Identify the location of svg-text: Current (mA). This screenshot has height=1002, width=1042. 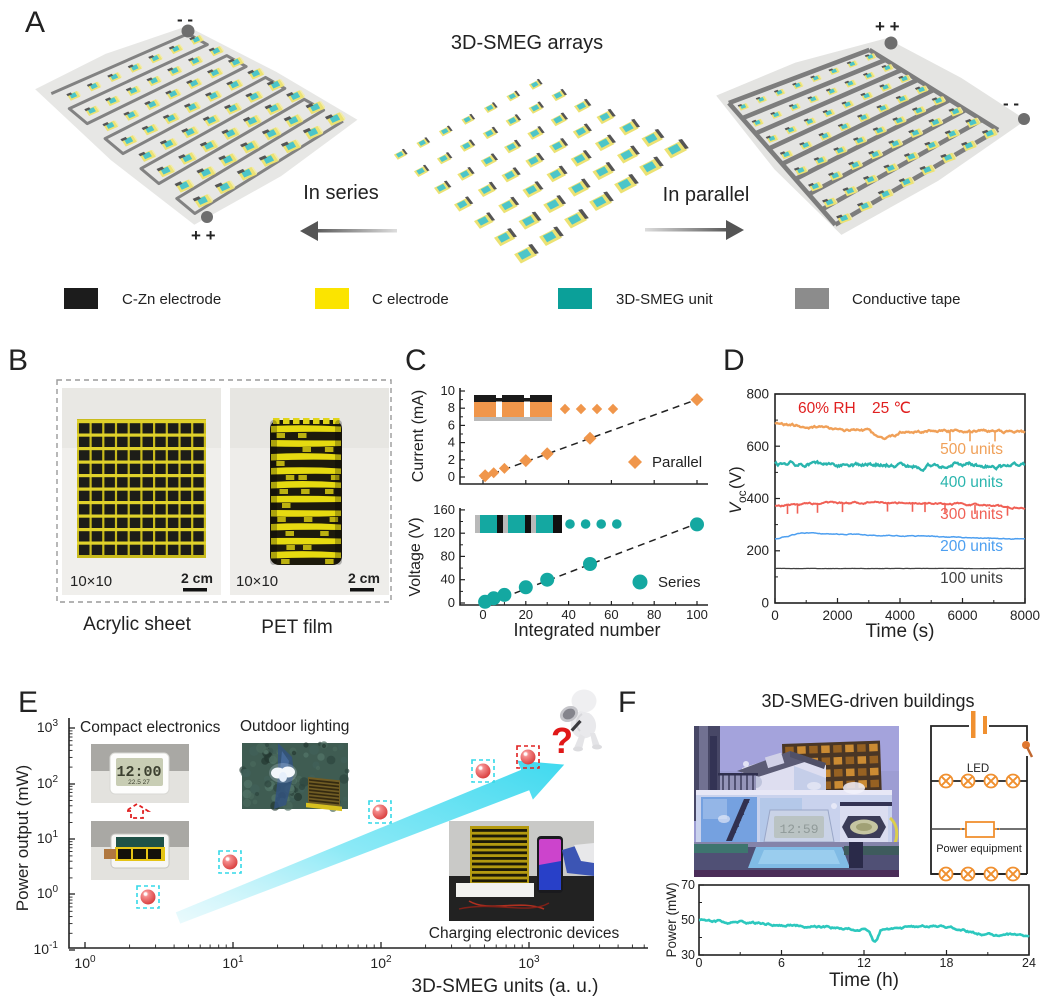
(418, 436).